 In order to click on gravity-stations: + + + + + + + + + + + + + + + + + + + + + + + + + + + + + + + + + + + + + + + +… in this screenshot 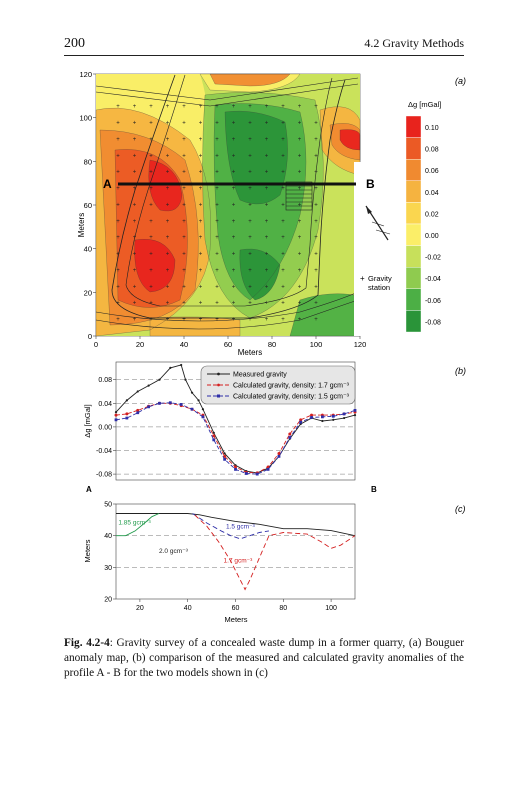, I will do `click(217, 213)`.